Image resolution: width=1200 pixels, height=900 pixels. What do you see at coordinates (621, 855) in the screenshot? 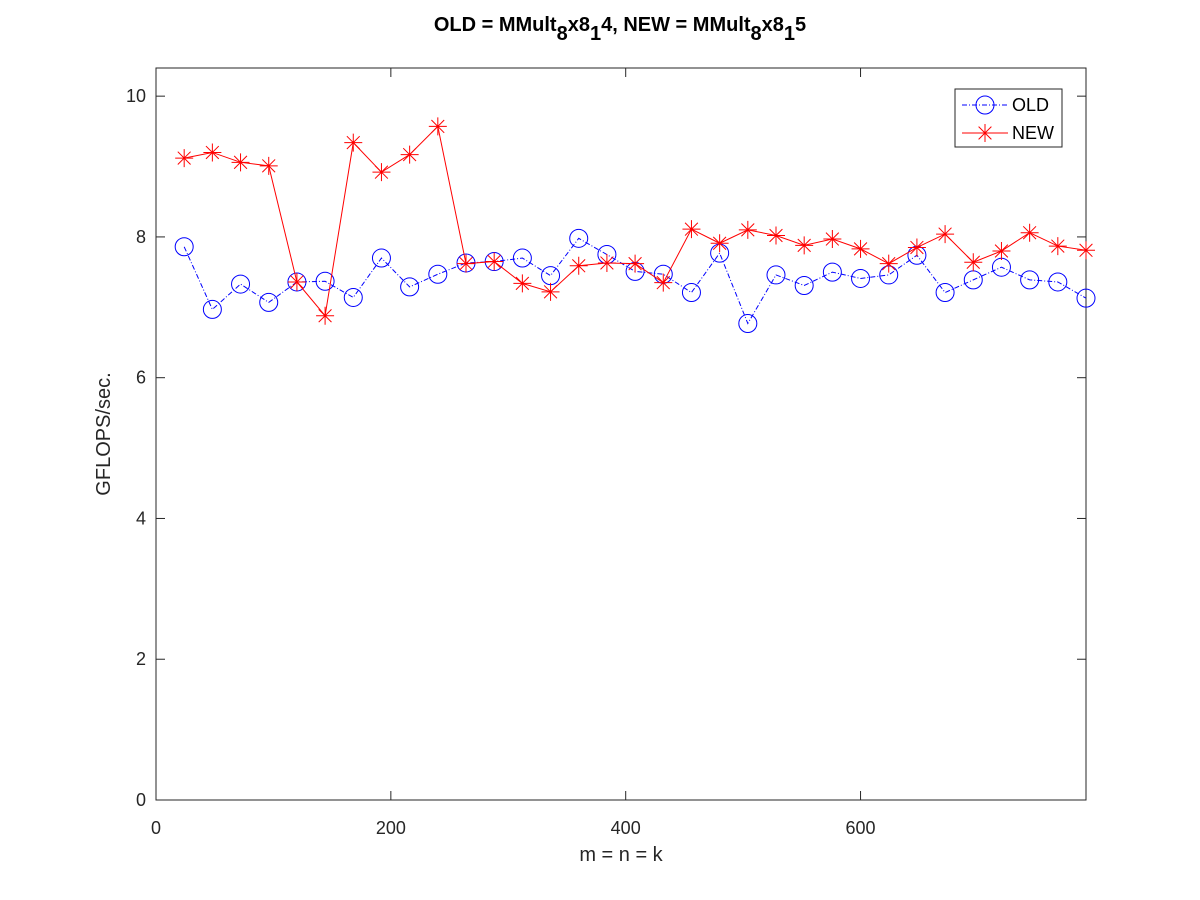
I see `x-axis-label: m = n = k` at bounding box center [621, 855].